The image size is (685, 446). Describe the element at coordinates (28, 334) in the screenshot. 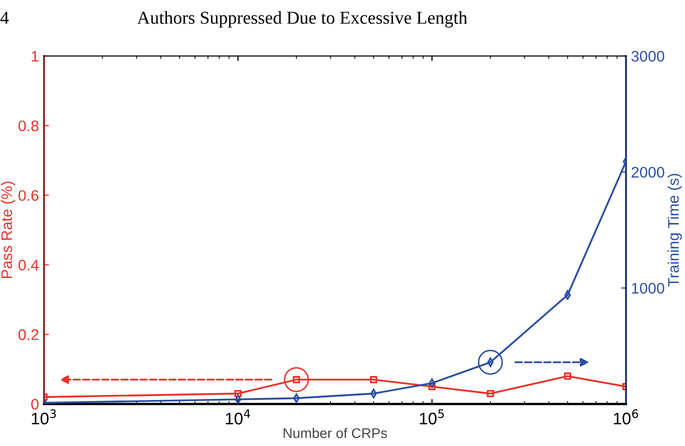

I see `y-tick-label: 0.2` at that location.